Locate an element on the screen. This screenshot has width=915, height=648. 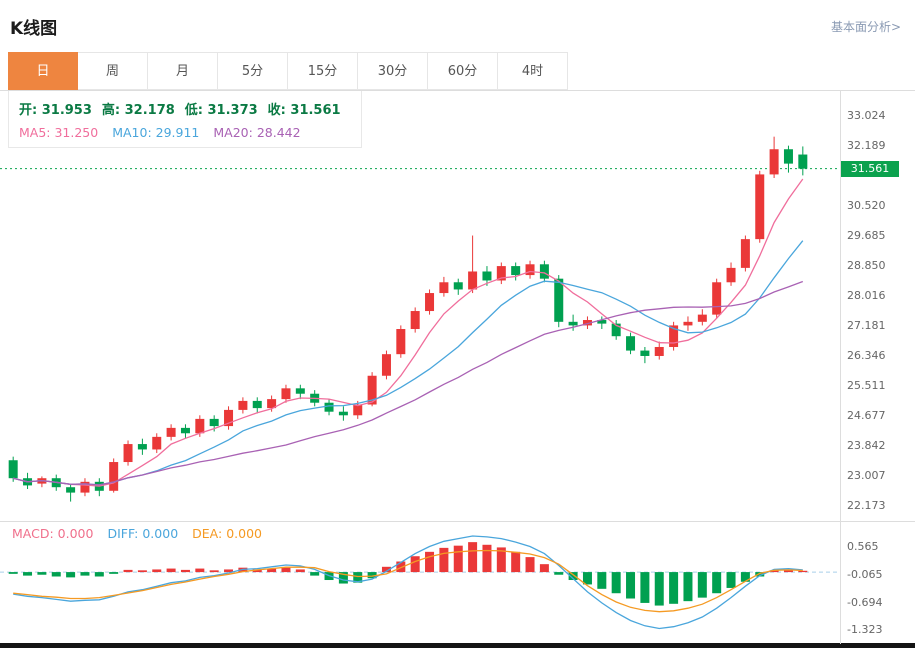
legend-item-开:: 开: 31.953 is located at coordinates (55, 110).